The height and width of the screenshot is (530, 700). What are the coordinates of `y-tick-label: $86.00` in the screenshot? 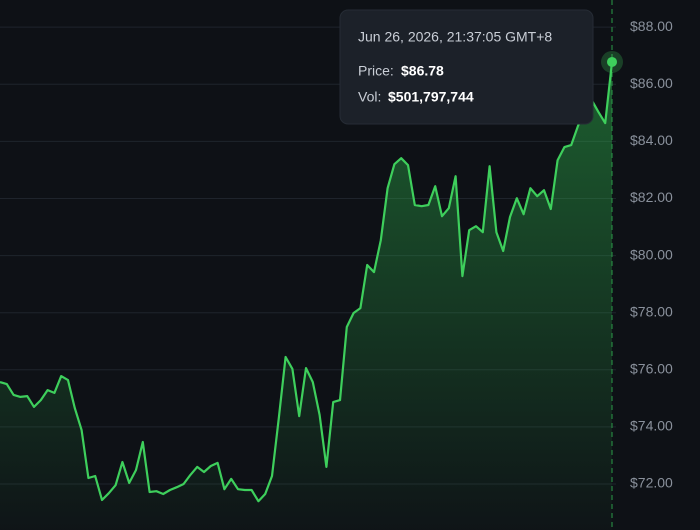 It's located at (651, 83).